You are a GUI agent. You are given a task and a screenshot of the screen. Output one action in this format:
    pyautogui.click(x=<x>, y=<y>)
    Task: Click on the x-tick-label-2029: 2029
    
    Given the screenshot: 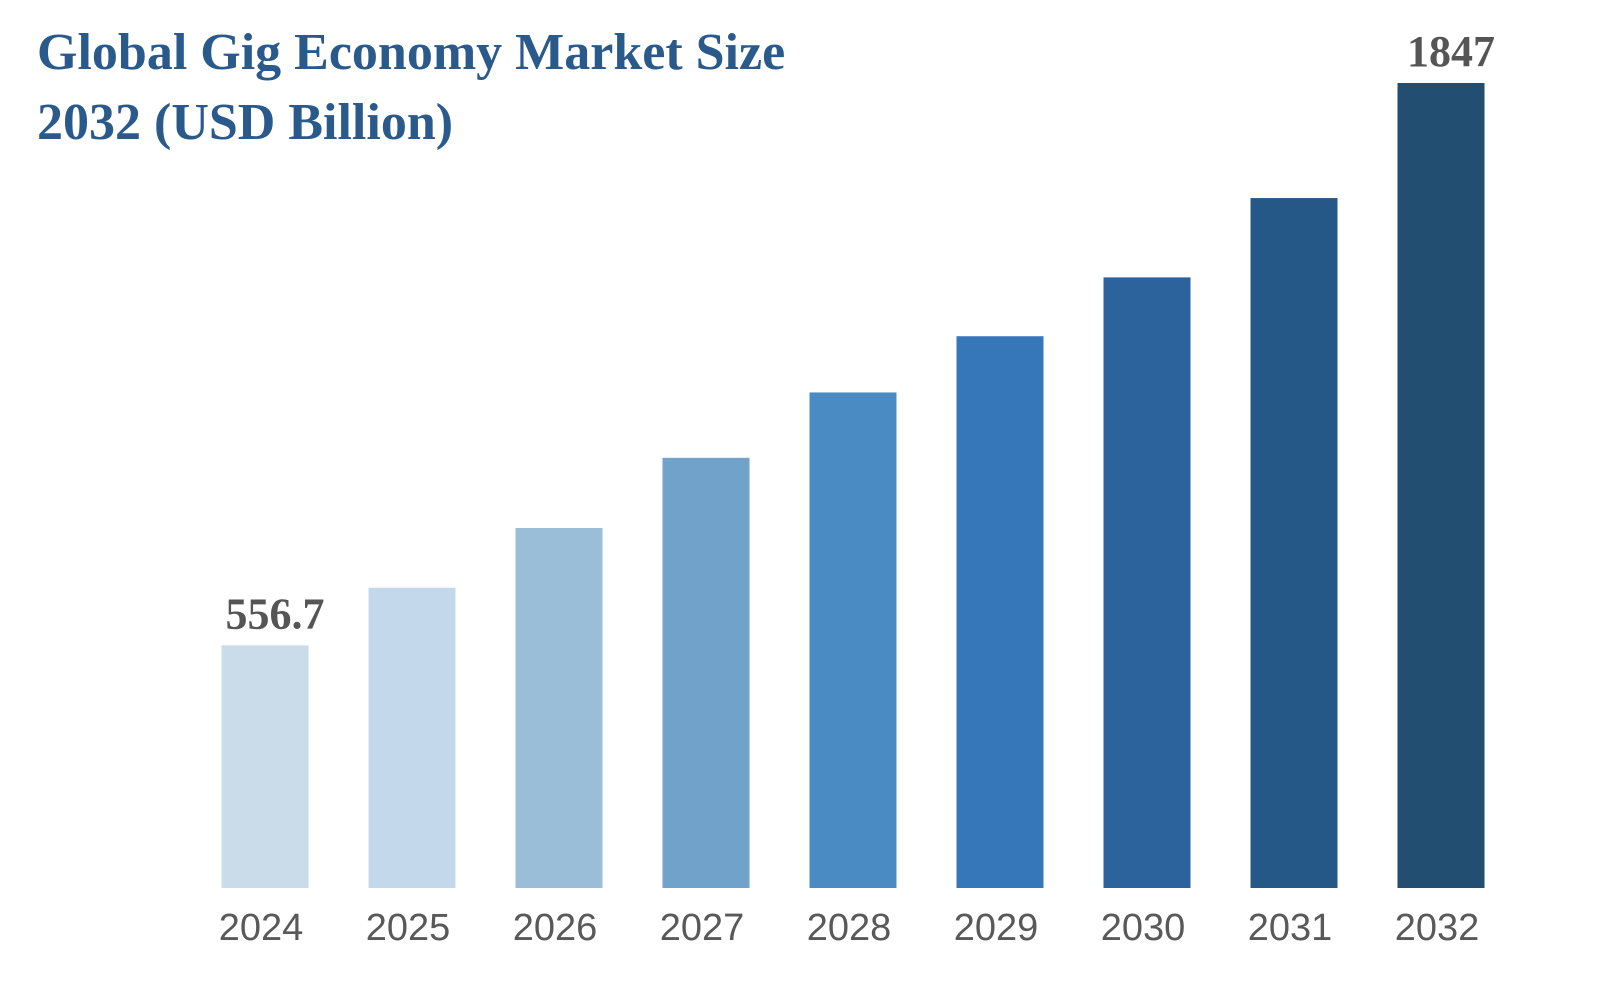 What is the action you would take?
    pyautogui.click(x=996, y=928)
    